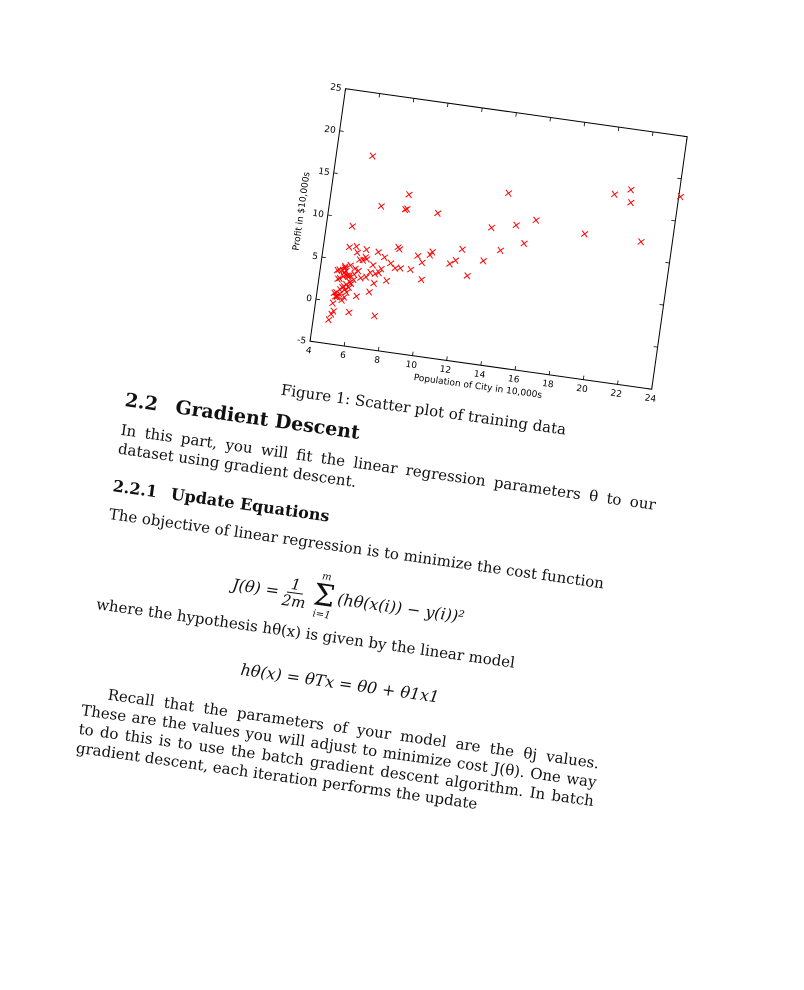 Image resolution: width=804 pixels, height=990 pixels. What do you see at coordinates (650, 399) in the screenshot?
I see `x-tick-label: 24` at bounding box center [650, 399].